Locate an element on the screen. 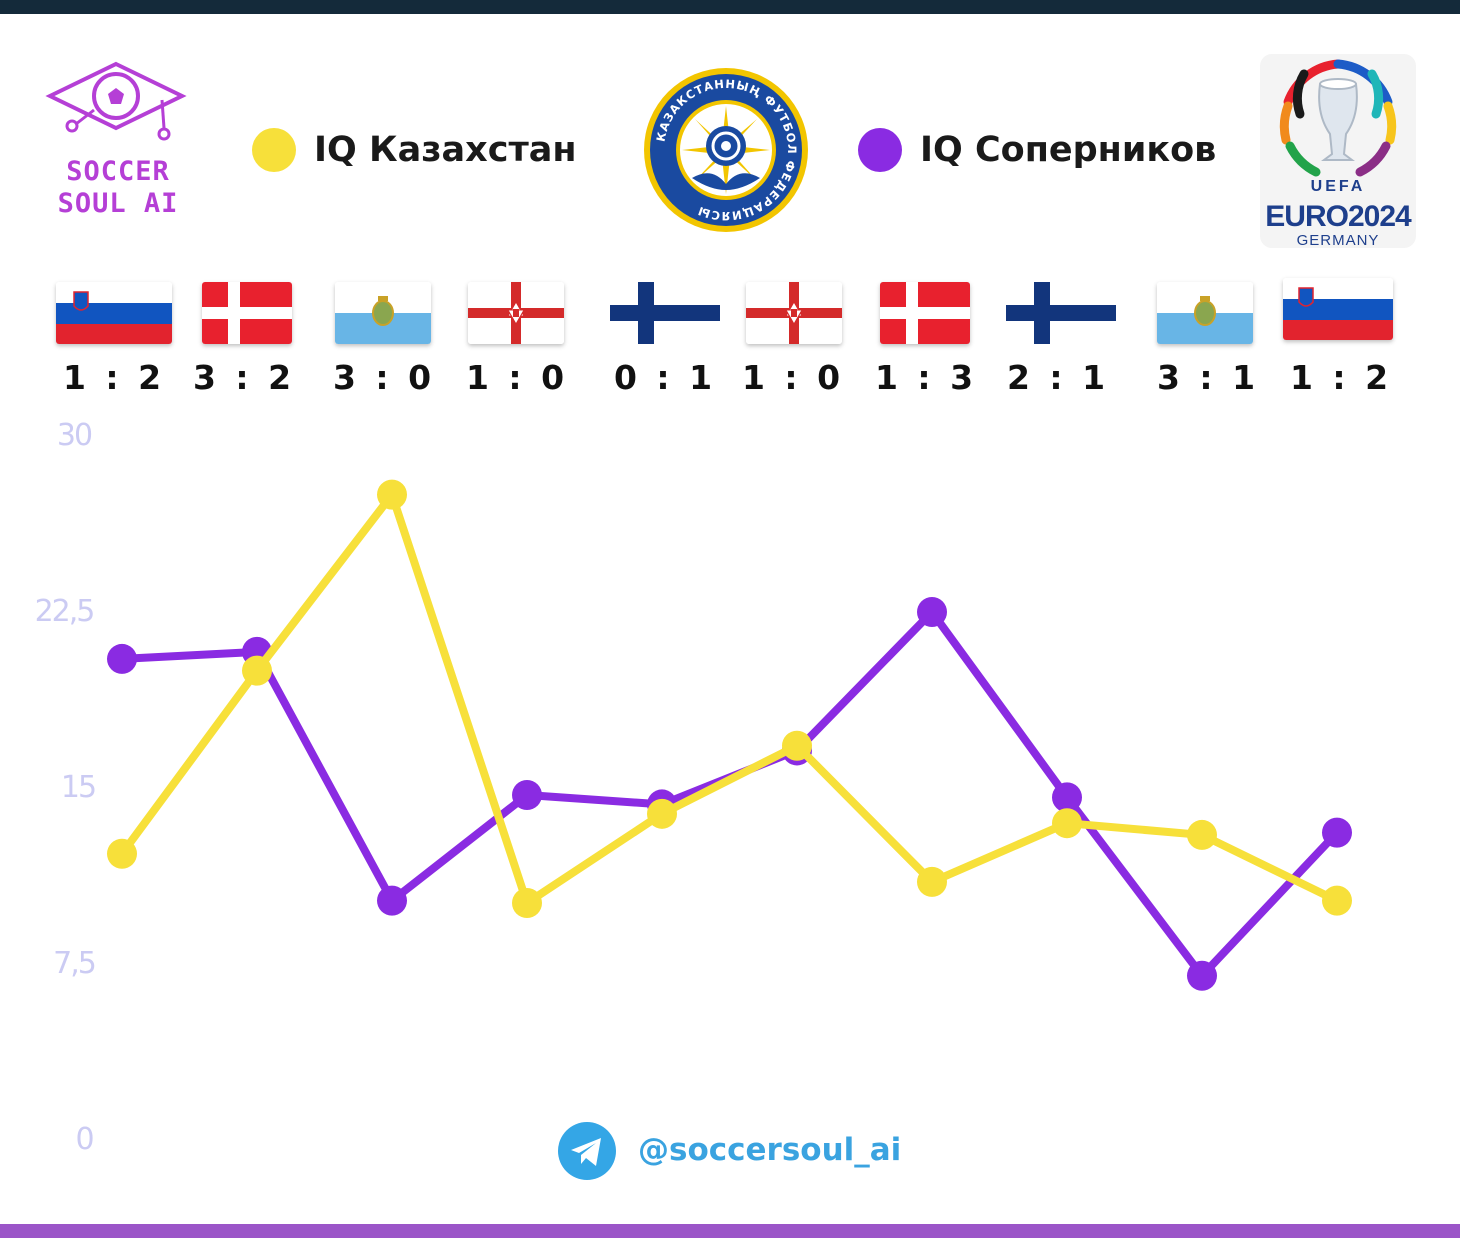  legend-marker-kazakhstan is located at coordinates (274, 150).